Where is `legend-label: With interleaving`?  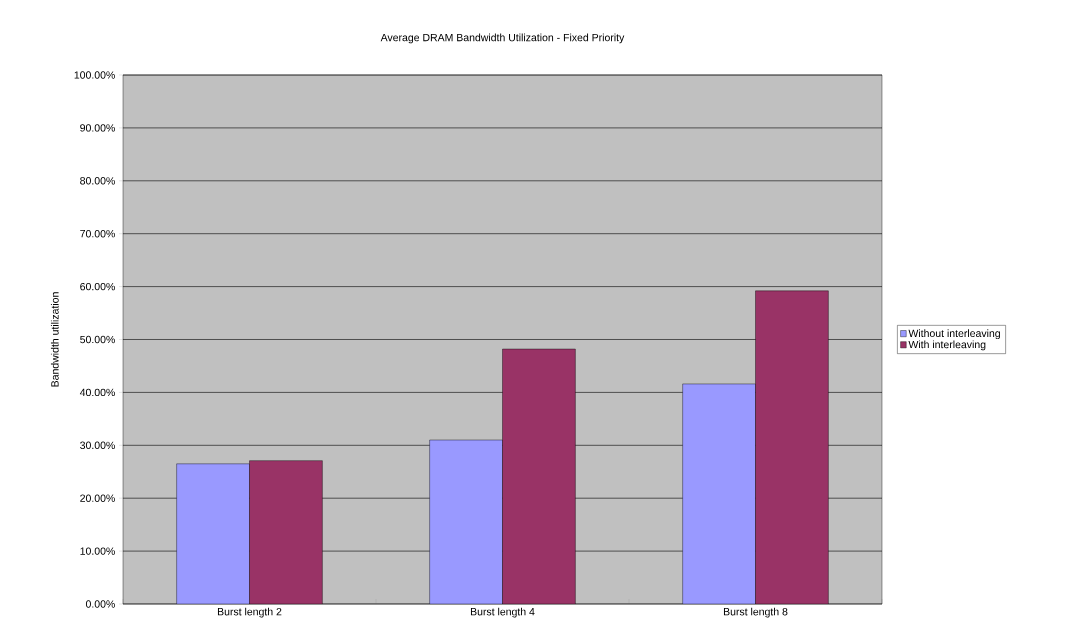 legend-label: With interleaving is located at coordinates (947, 345).